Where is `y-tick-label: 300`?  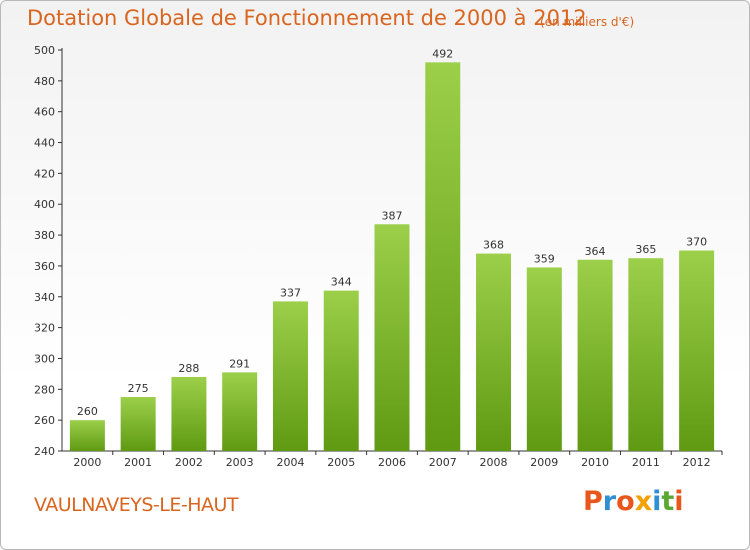
y-tick-label: 300 is located at coordinates (44, 358).